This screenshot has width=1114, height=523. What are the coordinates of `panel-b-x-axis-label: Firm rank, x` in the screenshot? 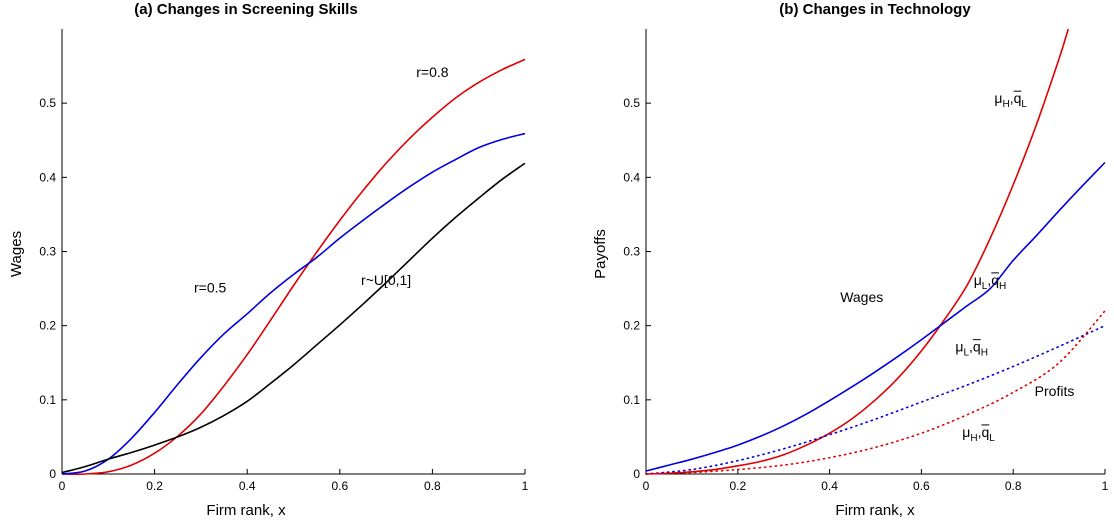 It's located at (875, 510).